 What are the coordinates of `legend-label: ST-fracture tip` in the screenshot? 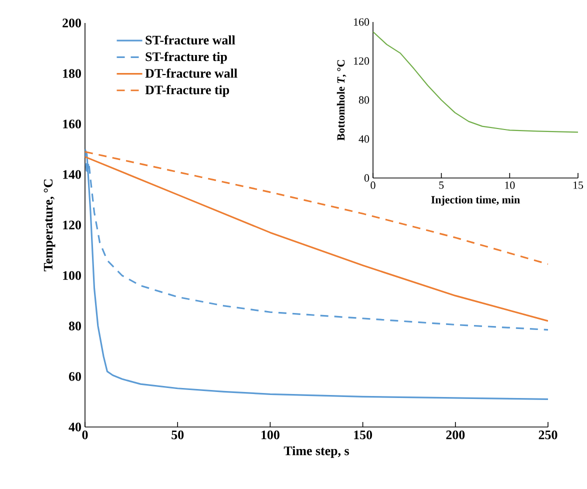 It's located at (186, 58).